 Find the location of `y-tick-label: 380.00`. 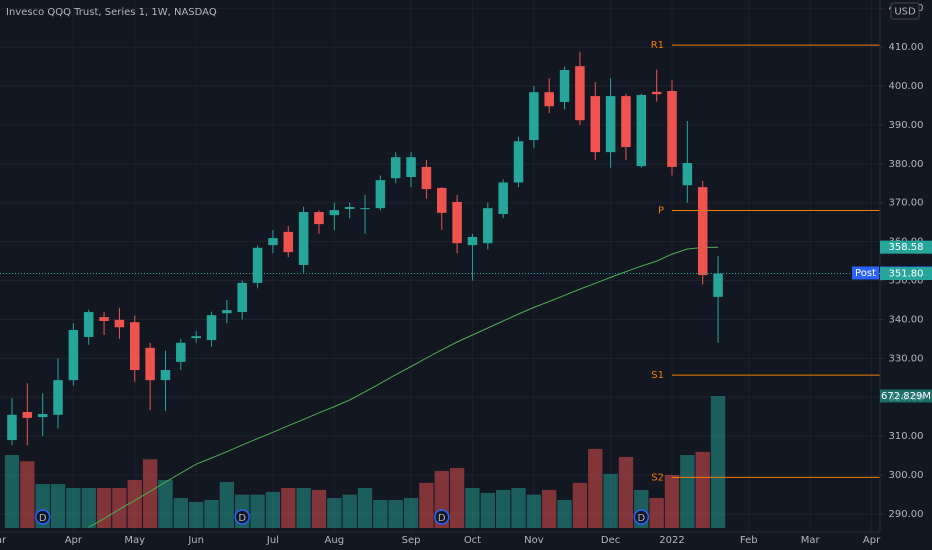

y-tick-label: 380.00 is located at coordinates (906, 164).